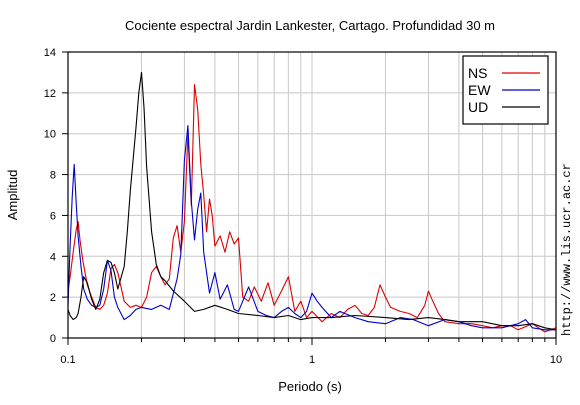 The image size is (580, 405). What do you see at coordinates (556, 360) in the screenshot?
I see `x-tick-label: 10` at bounding box center [556, 360].